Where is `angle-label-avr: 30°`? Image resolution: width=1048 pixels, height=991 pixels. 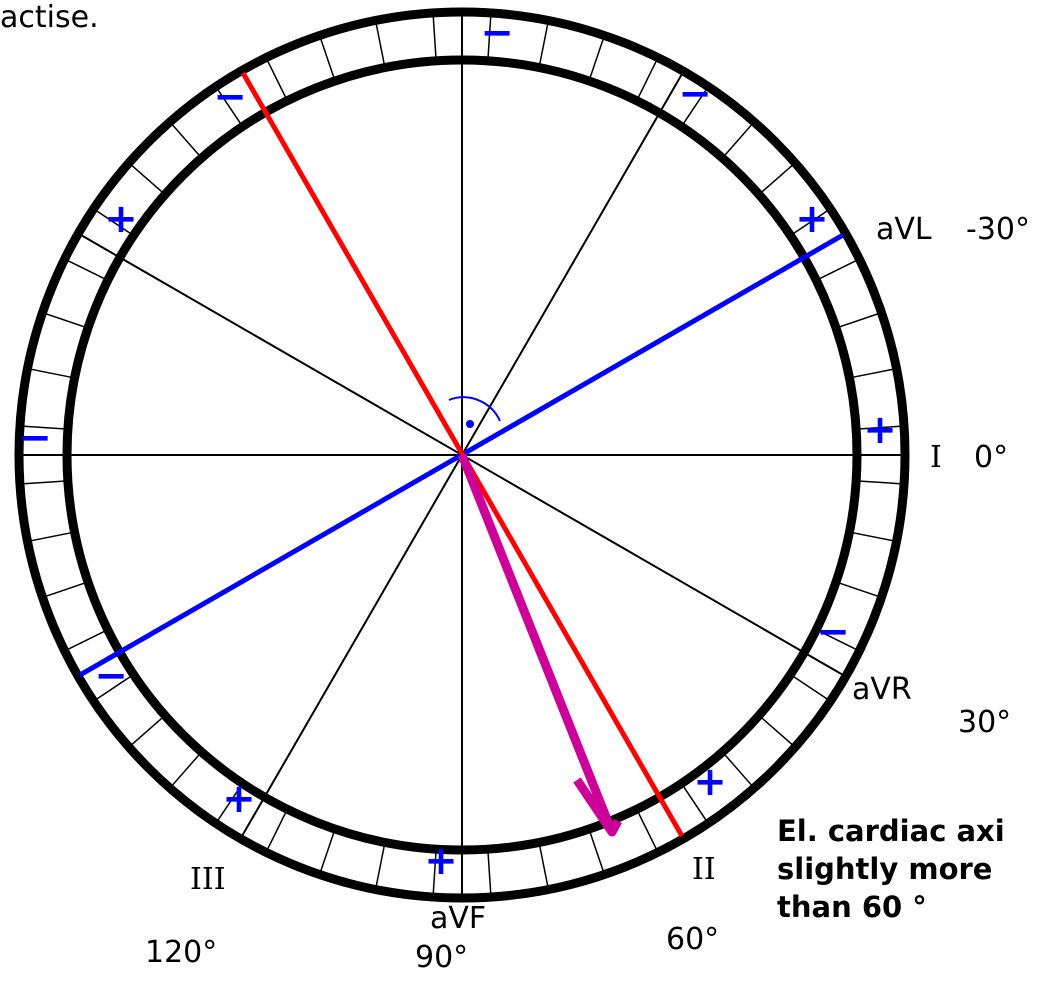
angle-label-avr: 30° is located at coordinates (985, 722).